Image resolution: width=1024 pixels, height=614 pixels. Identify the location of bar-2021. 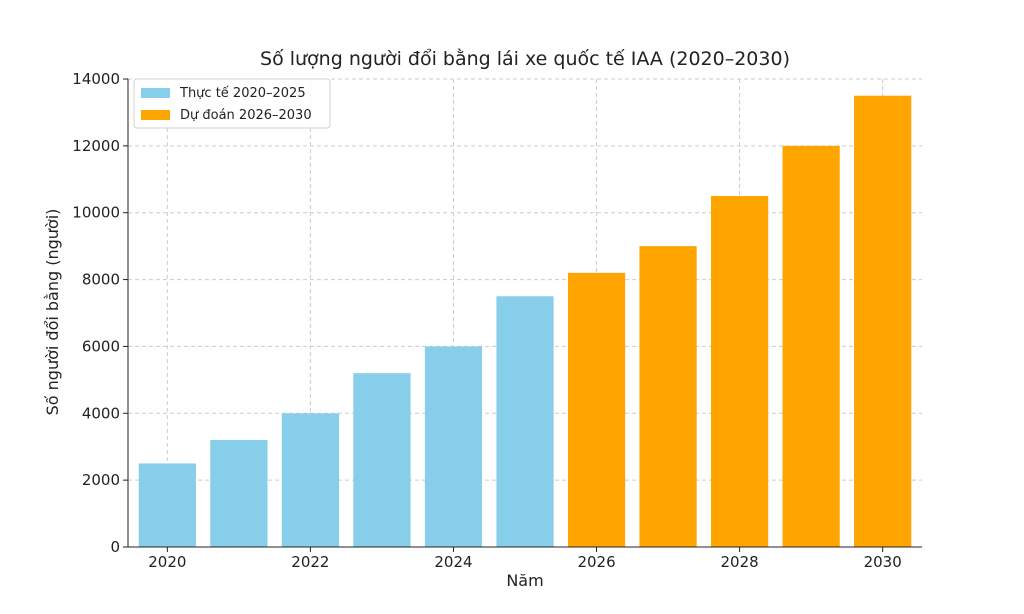
(239, 493).